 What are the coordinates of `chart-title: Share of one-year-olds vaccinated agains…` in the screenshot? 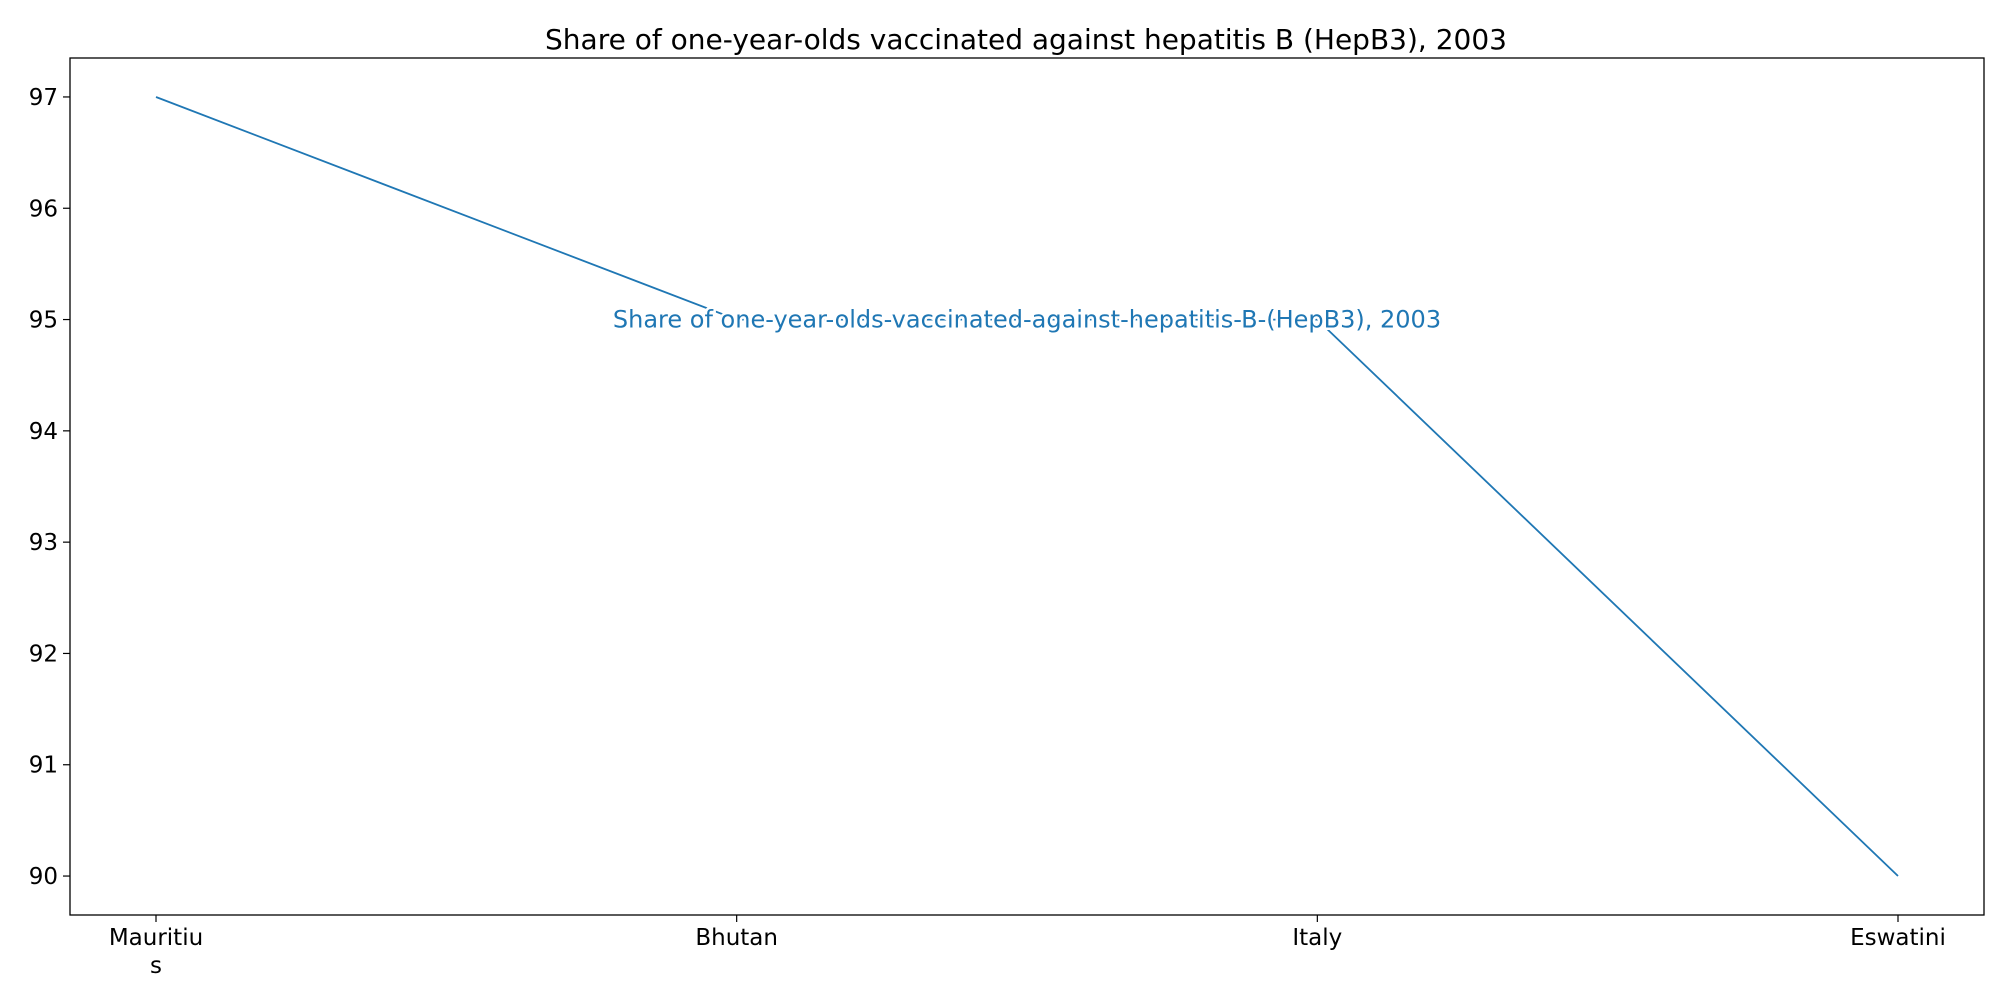 It's located at (1026, 39).